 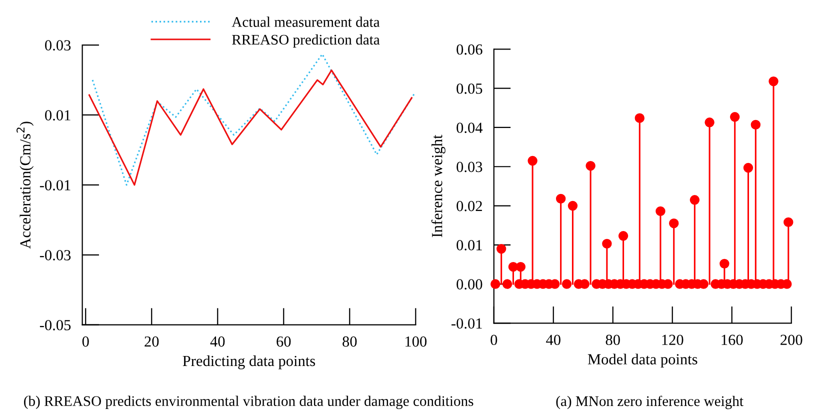 I want to click on x-tick-label: 200, so click(x=791, y=340).